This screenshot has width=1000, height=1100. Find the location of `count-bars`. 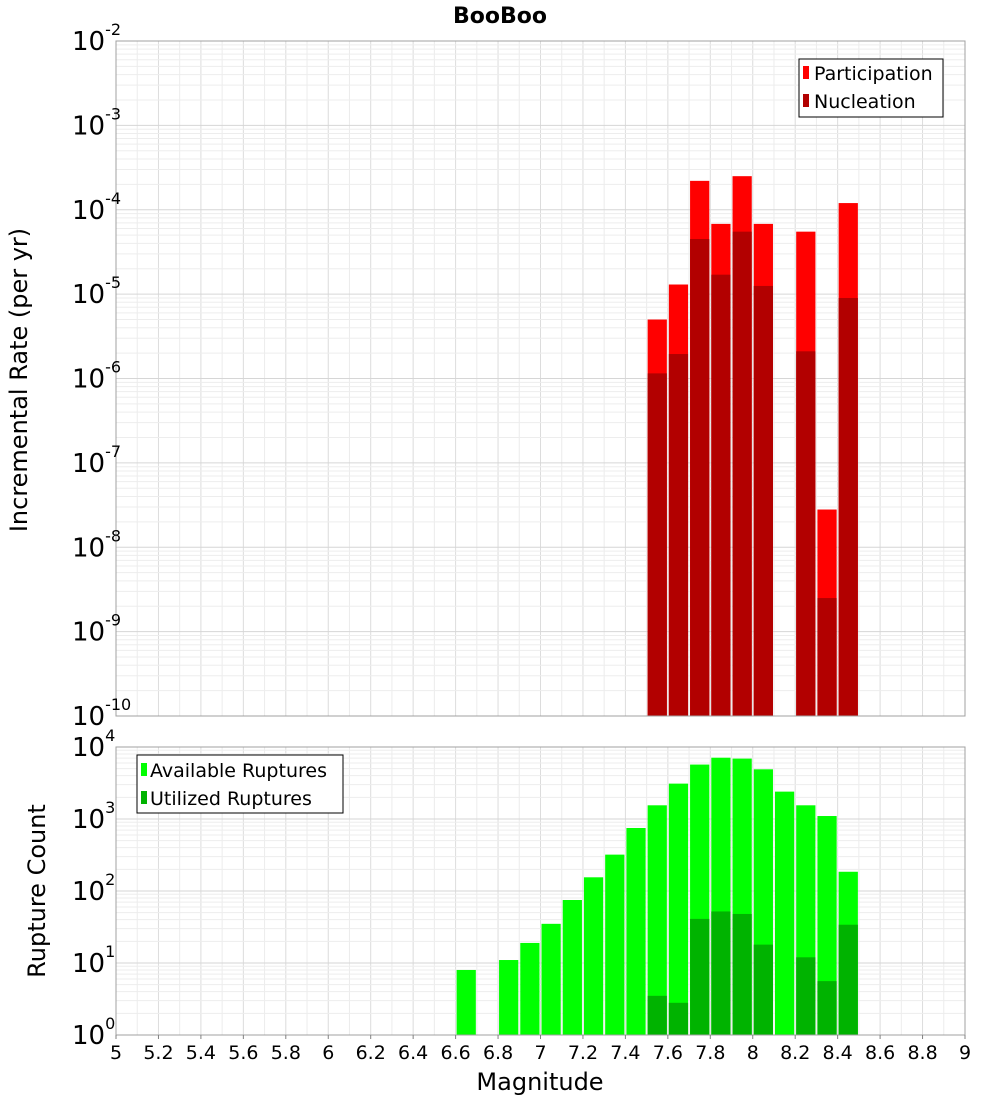

count-bars is located at coordinates (657, 896).